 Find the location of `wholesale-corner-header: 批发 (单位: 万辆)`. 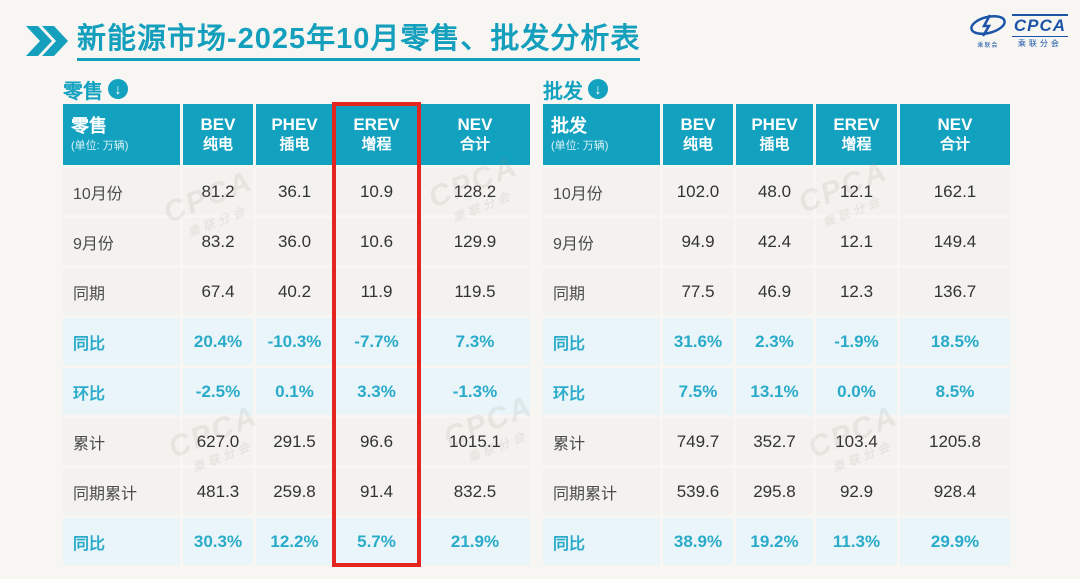

wholesale-corner-header: 批发 (单位: 万辆) is located at coordinates (601, 134).